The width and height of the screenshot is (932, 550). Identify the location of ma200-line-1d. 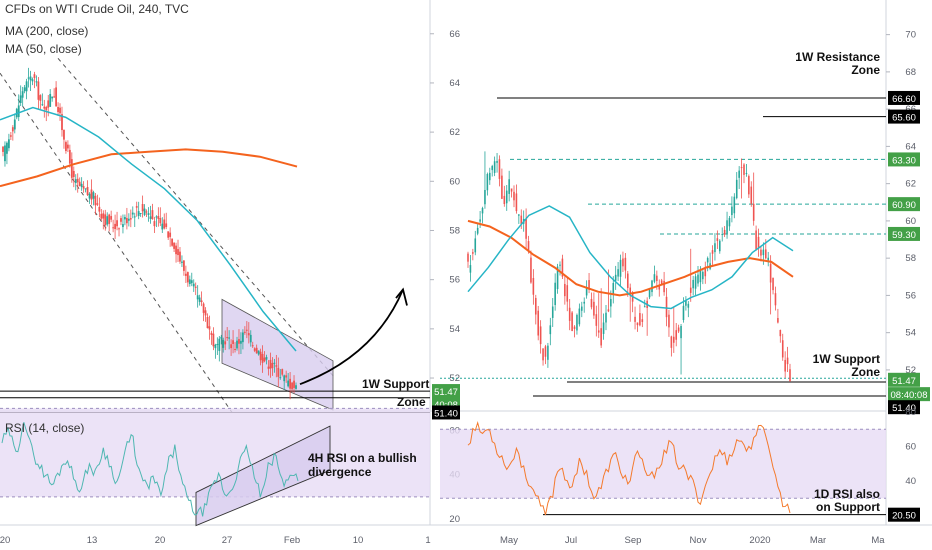
(630, 258).